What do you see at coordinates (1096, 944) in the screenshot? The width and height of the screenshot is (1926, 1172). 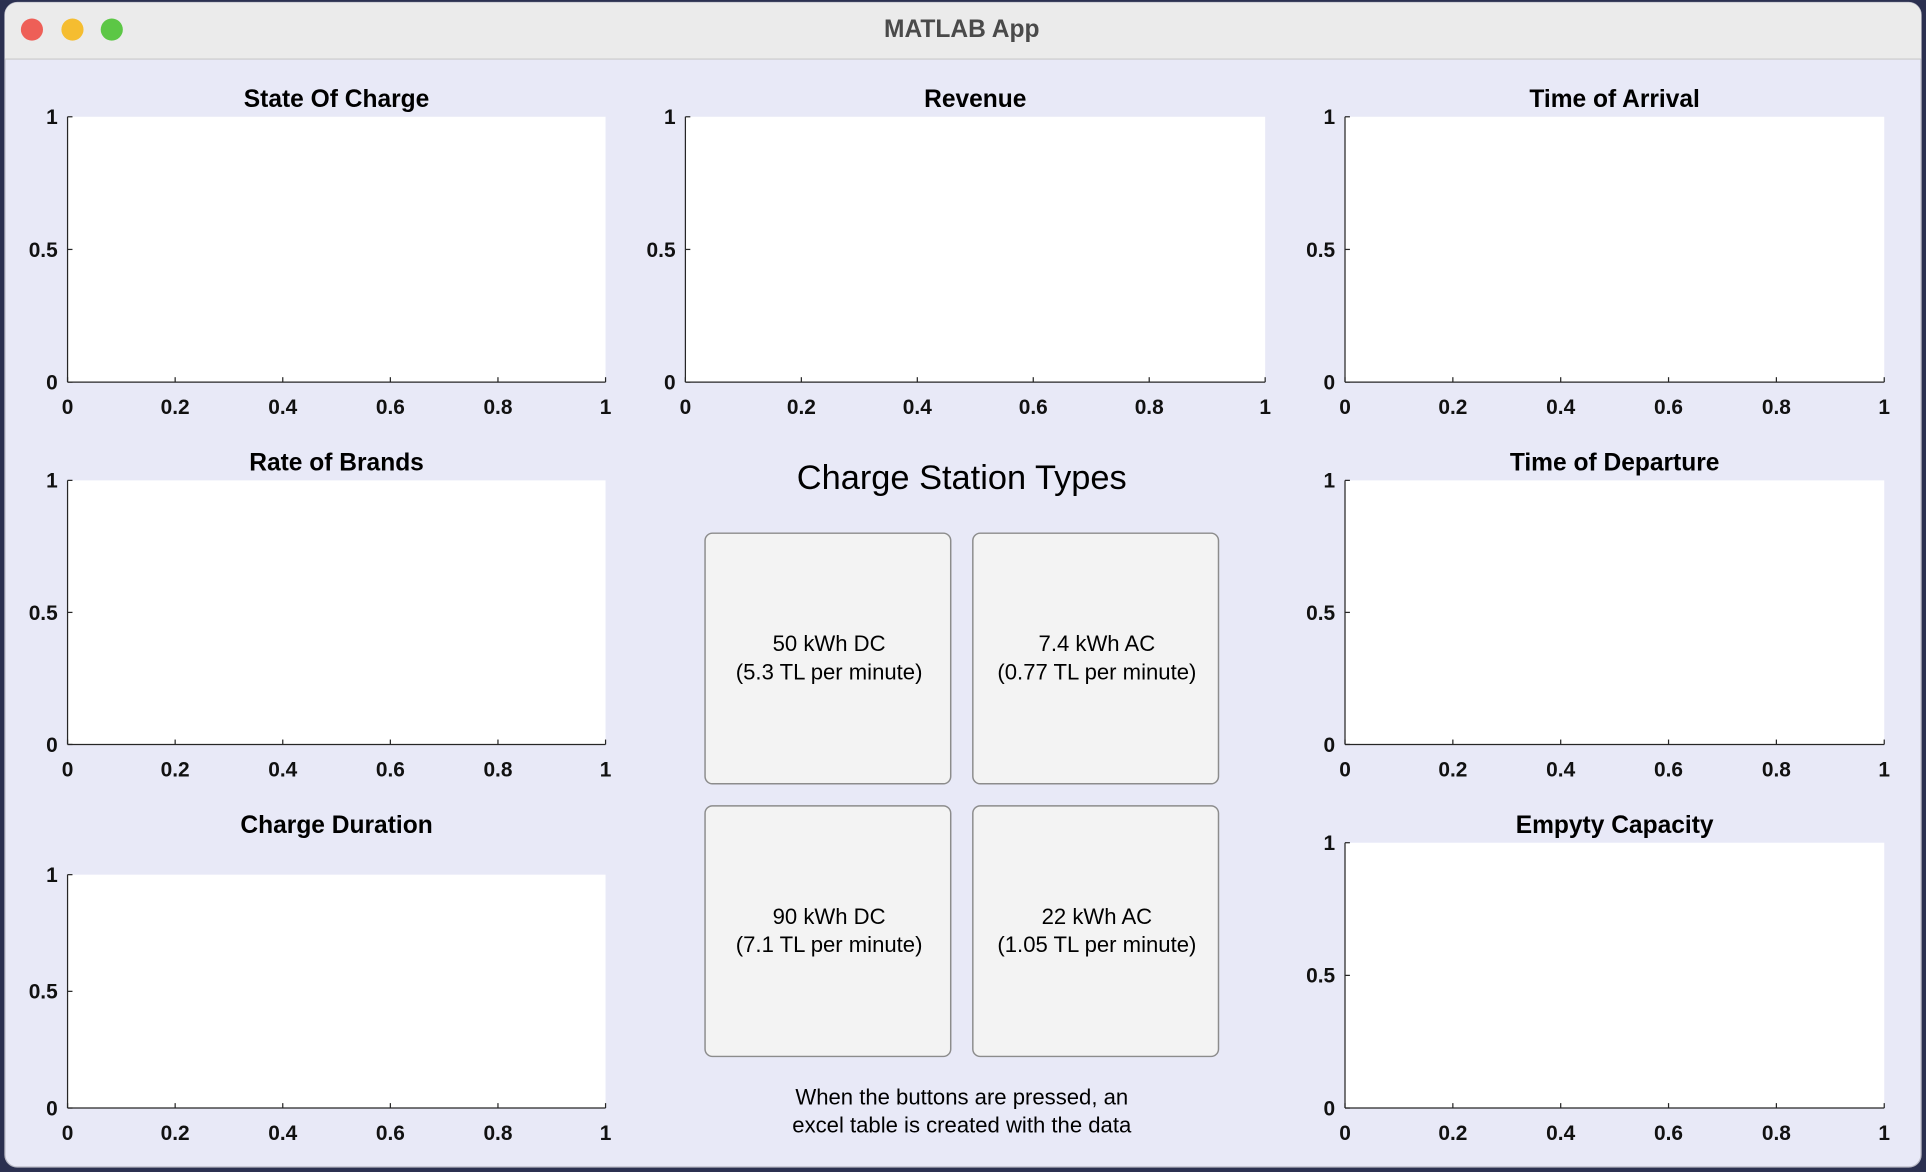 I see `button-label: (1.05 TL per minute)` at bounding box center [1096, 944].